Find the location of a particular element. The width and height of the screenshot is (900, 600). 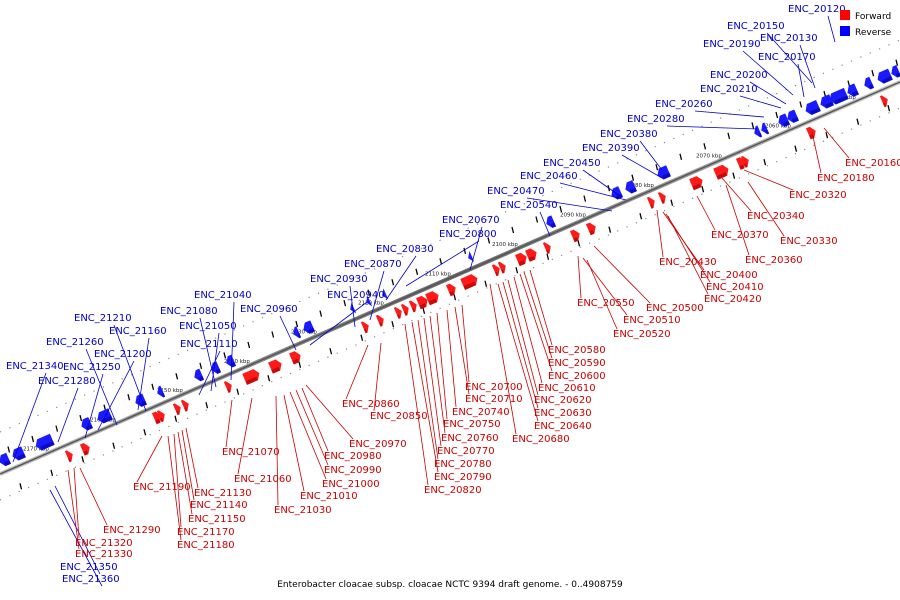

reverse-gene-label: ENC_20390 is located at coordinates (611, 148).